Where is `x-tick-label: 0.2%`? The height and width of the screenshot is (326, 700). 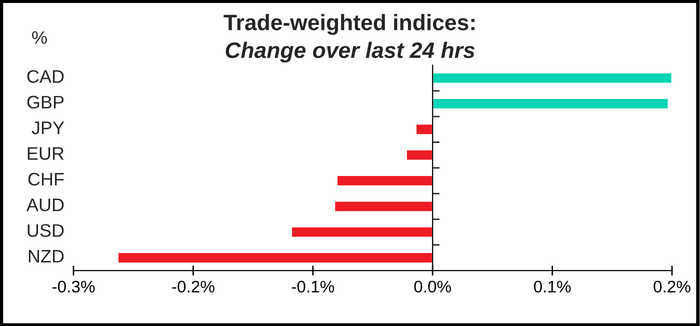
x-tick-label: 0.2% is located at coordinates (672, 286).